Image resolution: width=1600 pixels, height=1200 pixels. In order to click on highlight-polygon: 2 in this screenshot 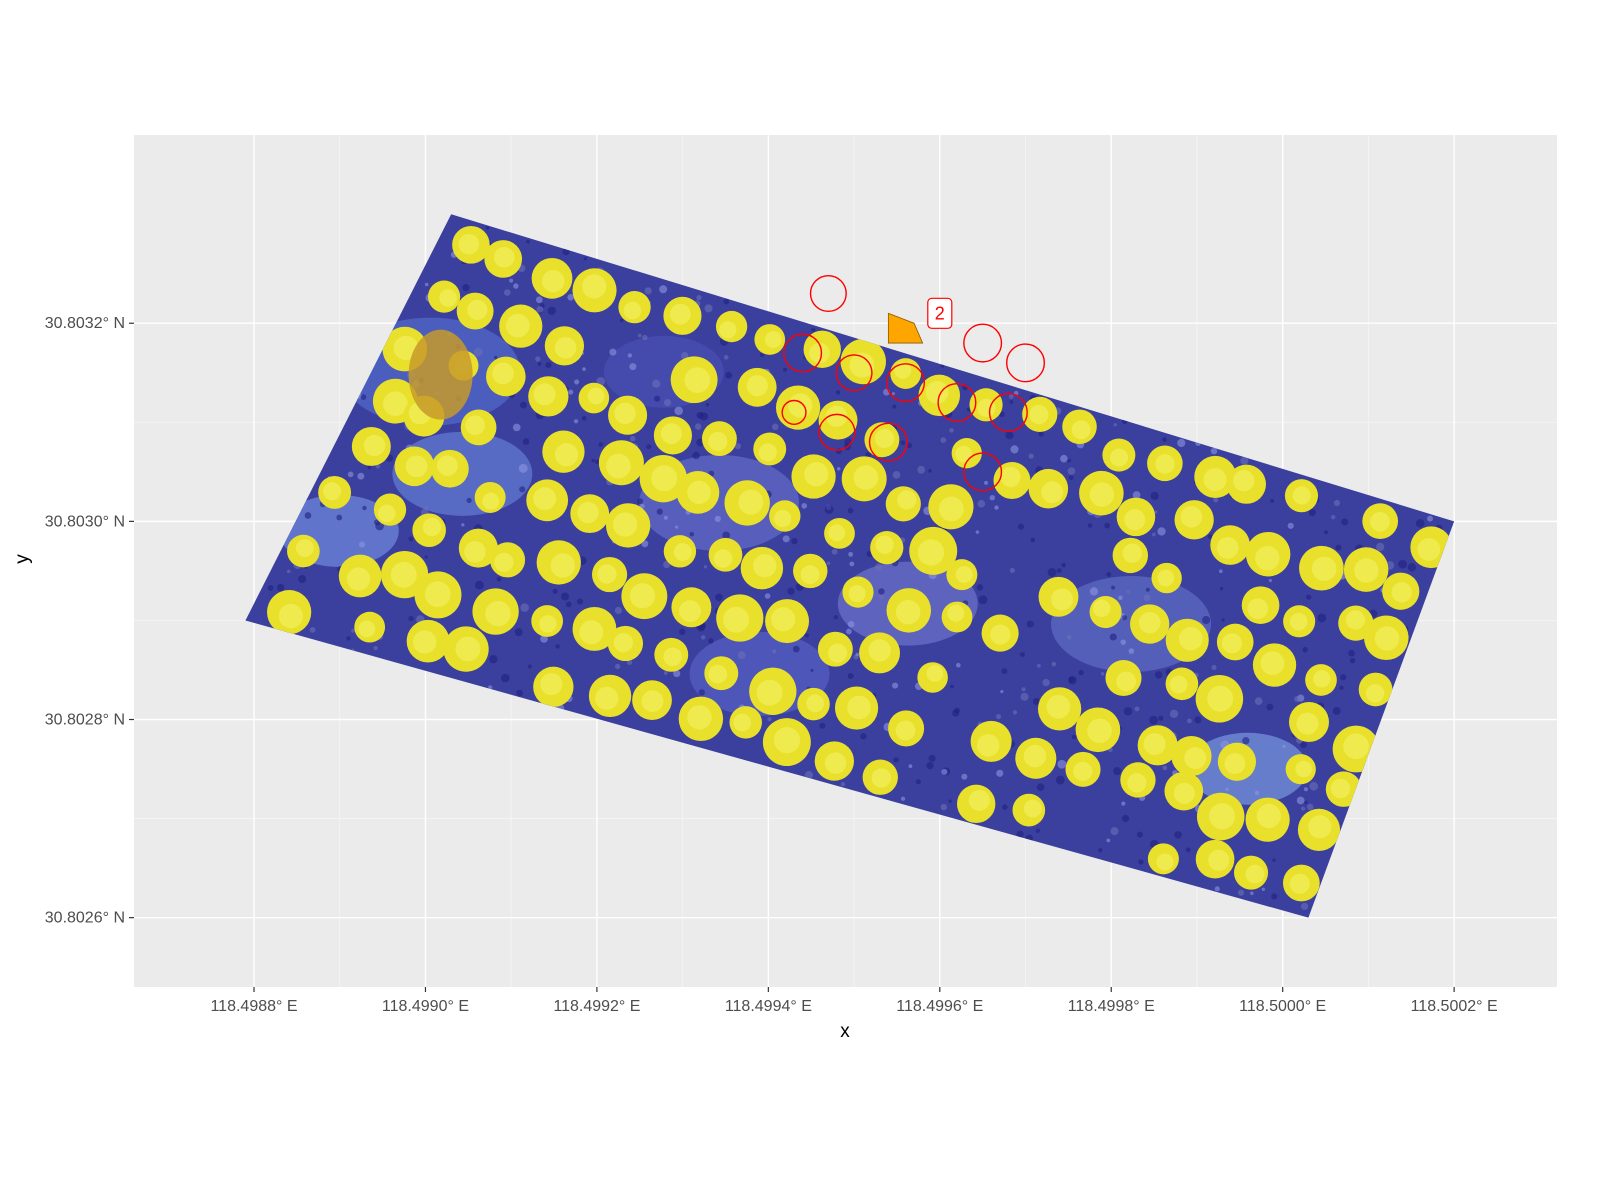, I will do `click(920, 320)`.